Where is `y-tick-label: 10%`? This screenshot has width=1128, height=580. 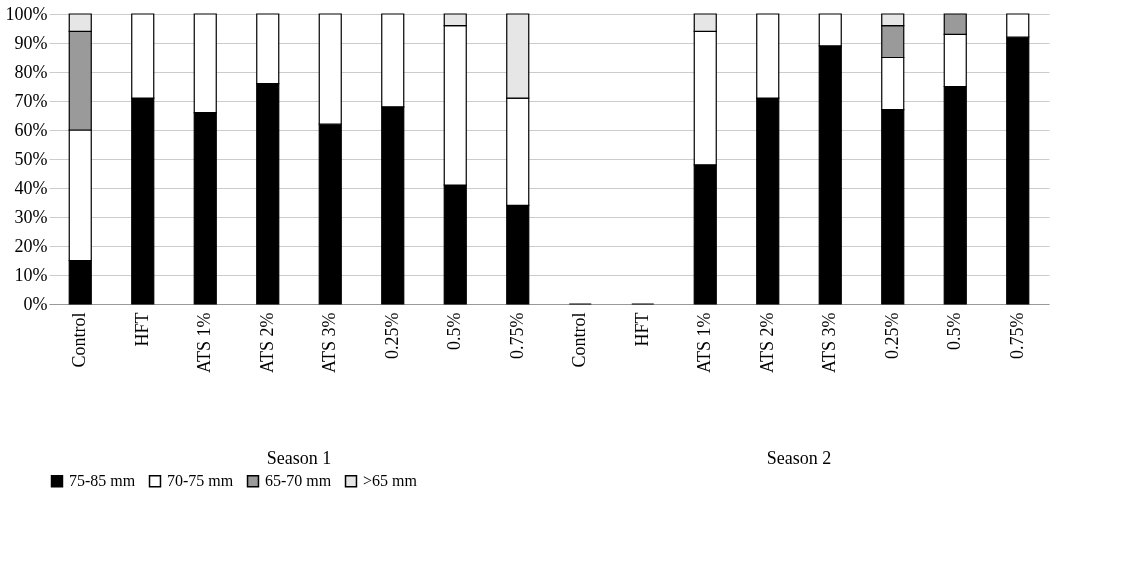
y-tick-label: 10% is located at coordinates (31, 274).